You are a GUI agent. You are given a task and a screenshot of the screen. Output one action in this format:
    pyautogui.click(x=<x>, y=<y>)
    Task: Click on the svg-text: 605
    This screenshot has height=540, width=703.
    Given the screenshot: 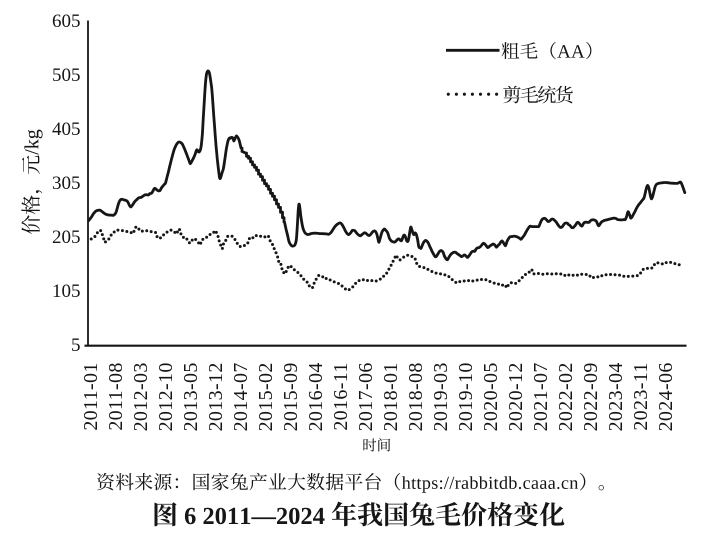 What is the action you would take?
    pyautogui.click(x=66, y=21)
    